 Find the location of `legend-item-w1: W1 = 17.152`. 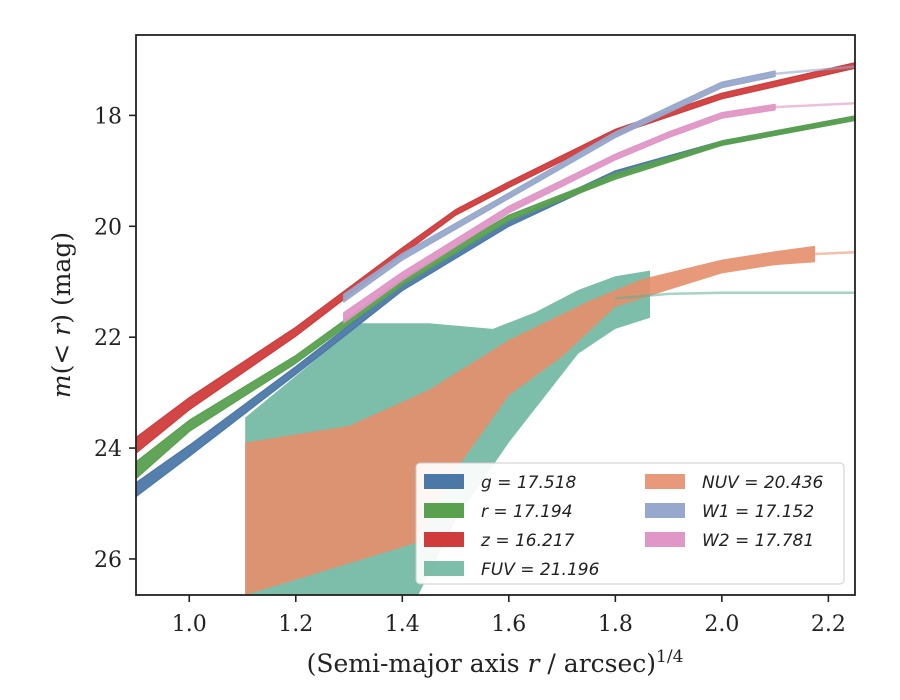

legend-item-w1: W1 = 17.152 is located at coordinates (729, 512).